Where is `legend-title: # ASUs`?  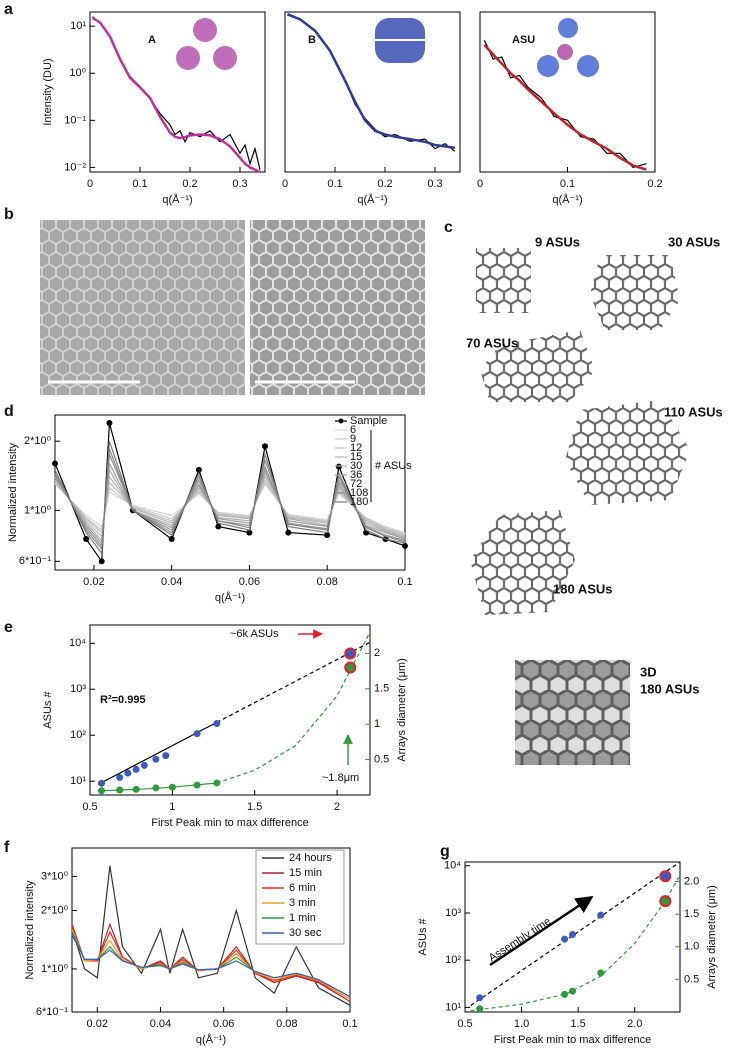
legend-title: # ASUs is located at coordinates (393, 466).